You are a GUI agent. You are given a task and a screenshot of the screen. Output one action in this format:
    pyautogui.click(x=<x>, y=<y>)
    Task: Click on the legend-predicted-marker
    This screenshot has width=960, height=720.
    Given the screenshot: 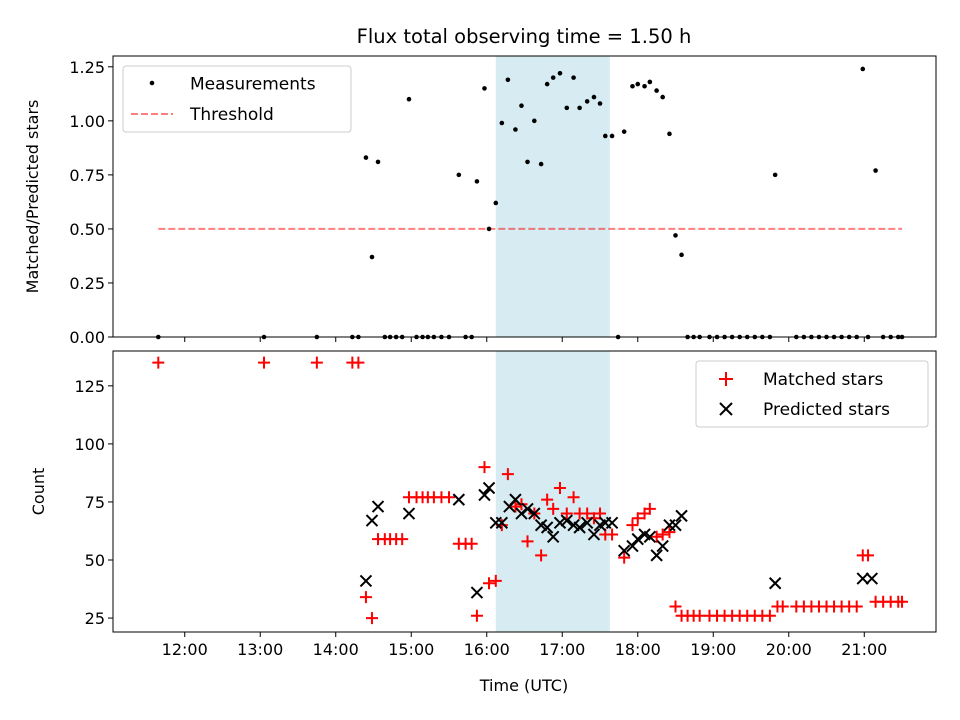 What is the action you would take?
    pyautogui.click(x=726, y=409)
    